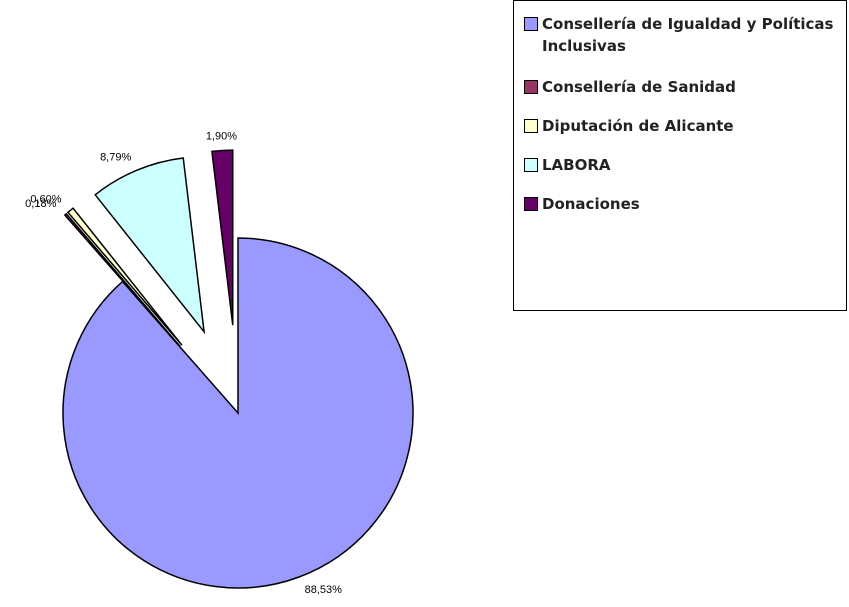  Describe the element at coordinates (40, 204) in the screenshot. I see `data-label: 0,18%` at that location.